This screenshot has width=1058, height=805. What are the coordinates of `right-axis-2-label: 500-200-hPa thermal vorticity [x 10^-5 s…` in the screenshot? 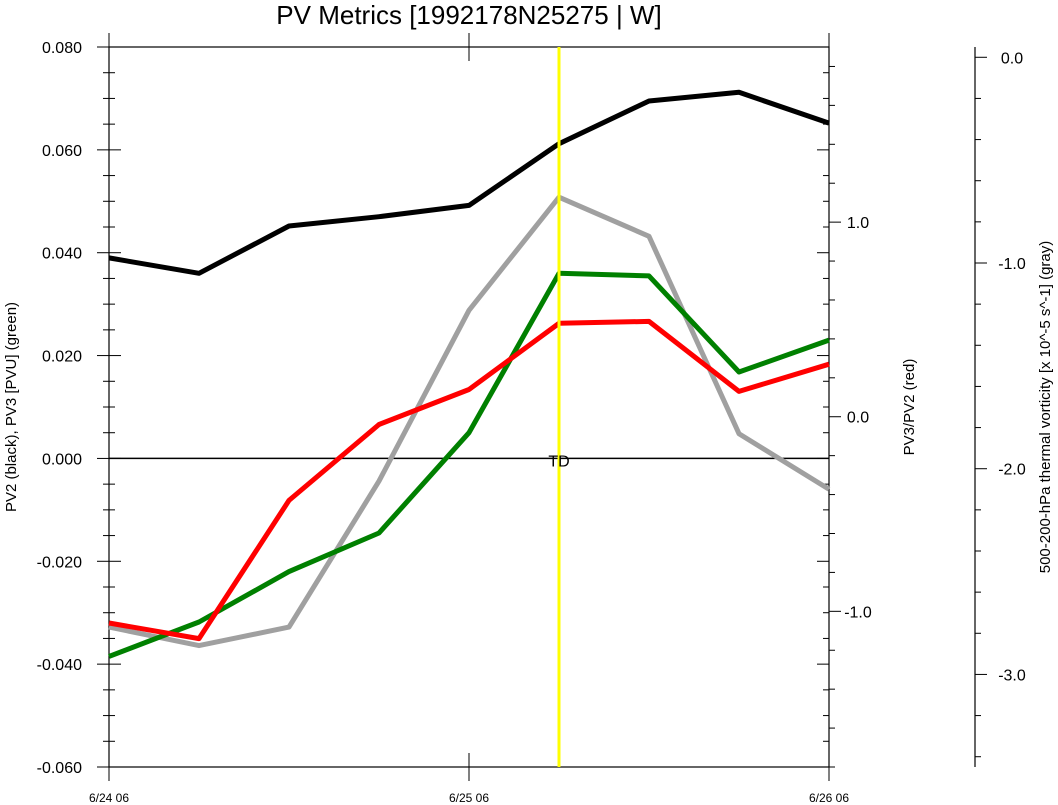 It's located at (1045, 407).